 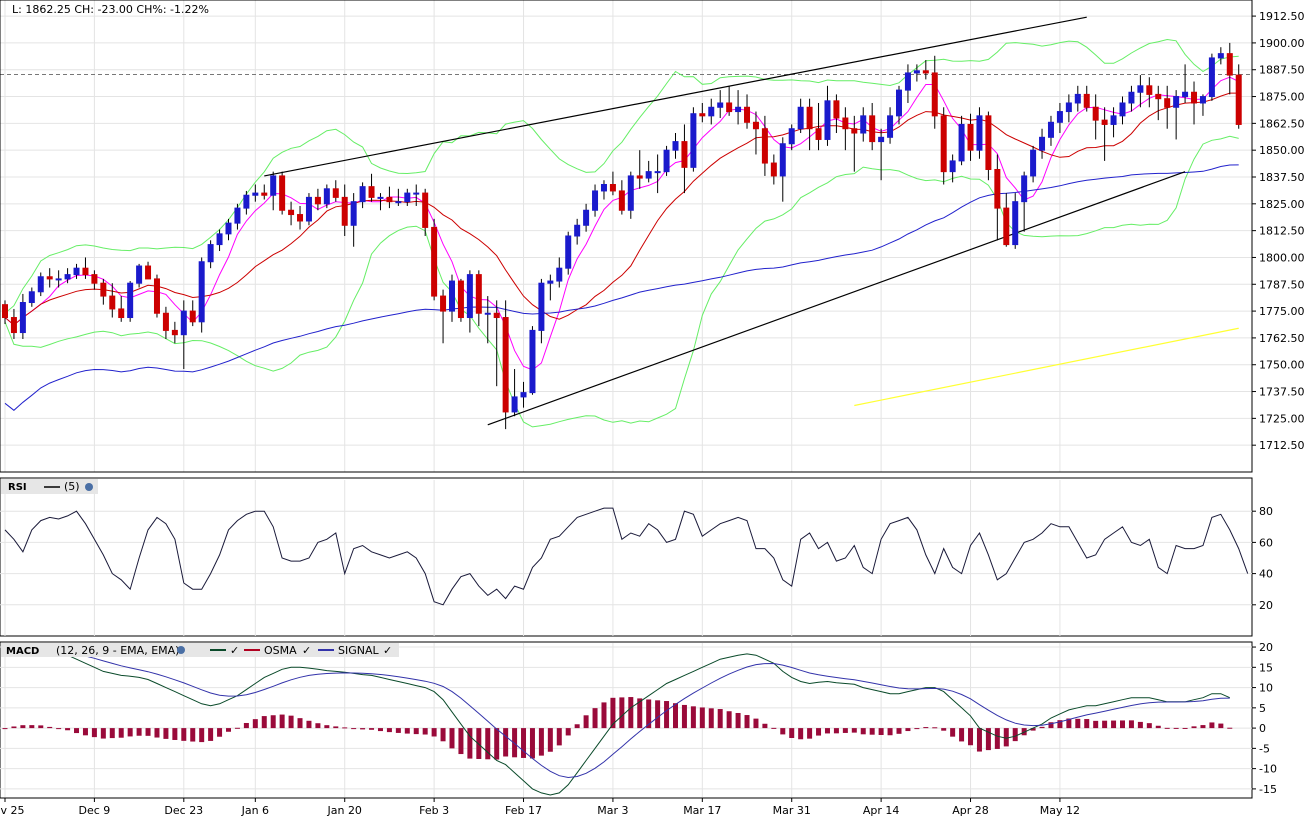 I want to click on x-tick-label: Mar 31, so click(x=792, y=810).